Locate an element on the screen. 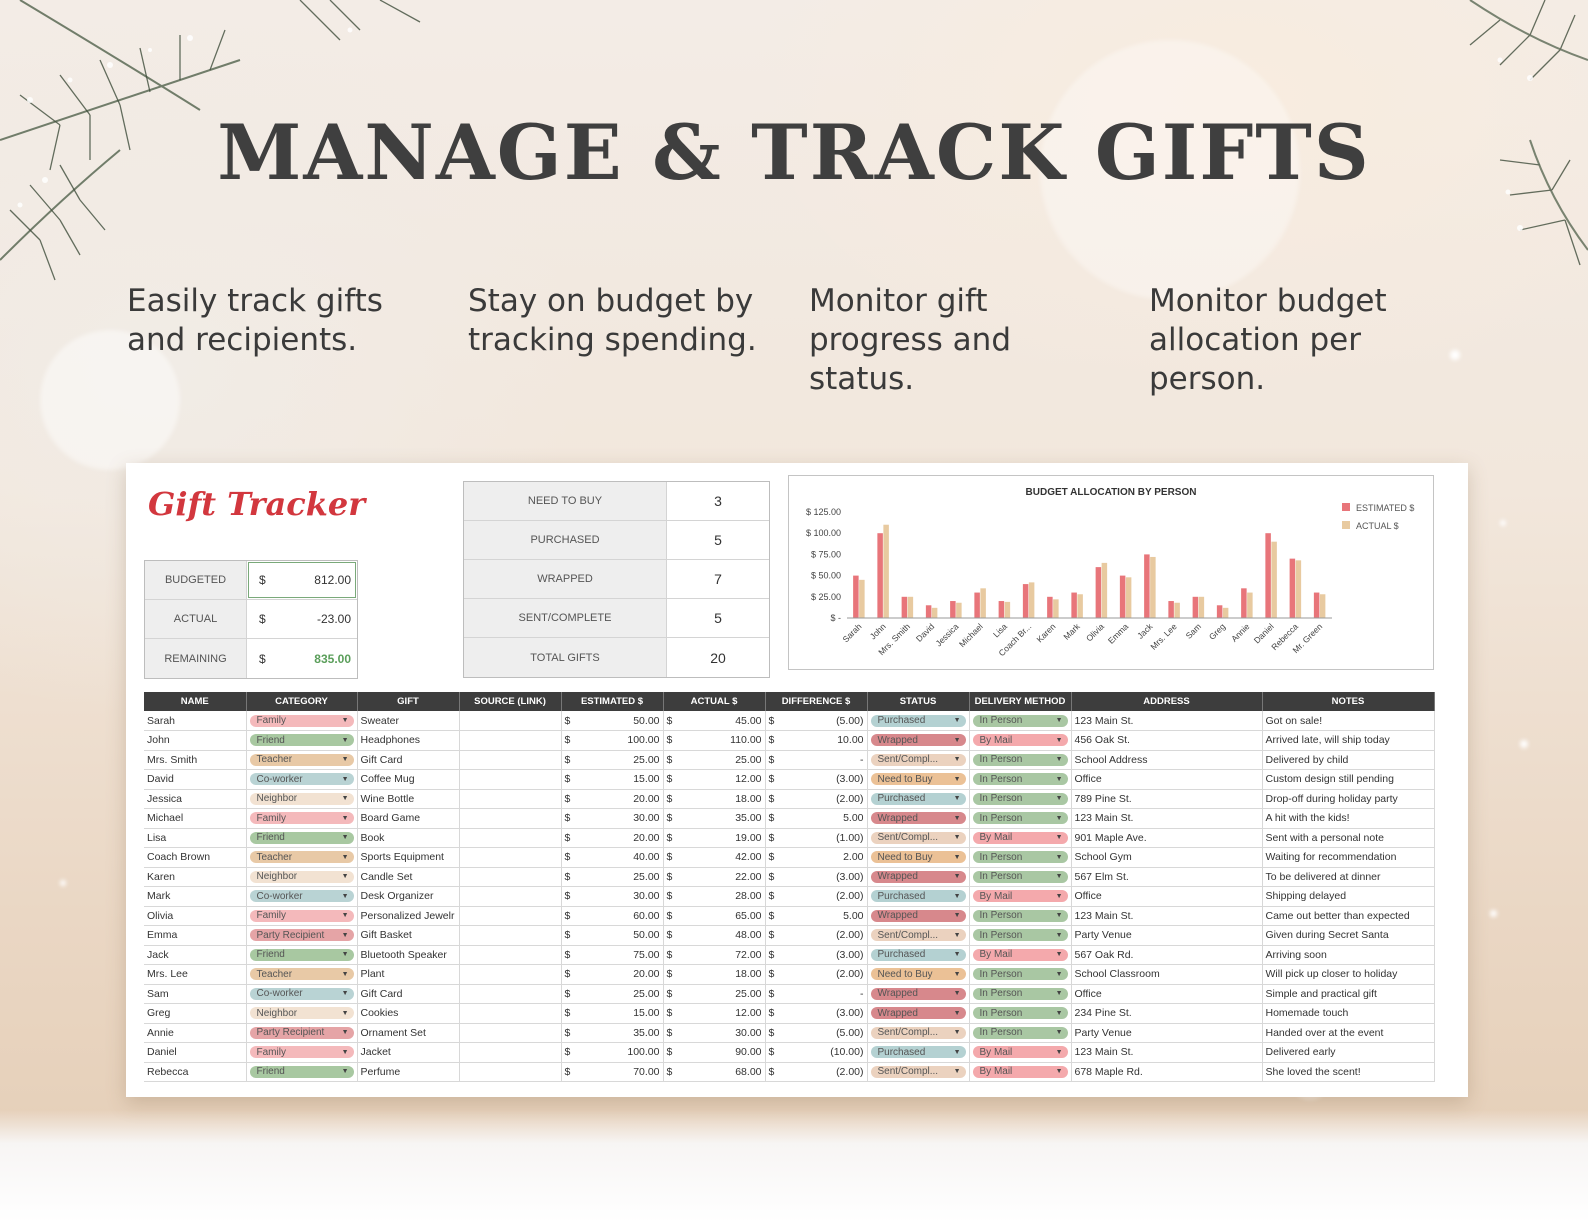  notes-cell: Sent with a personal note is located at coordinates (1348, 838).